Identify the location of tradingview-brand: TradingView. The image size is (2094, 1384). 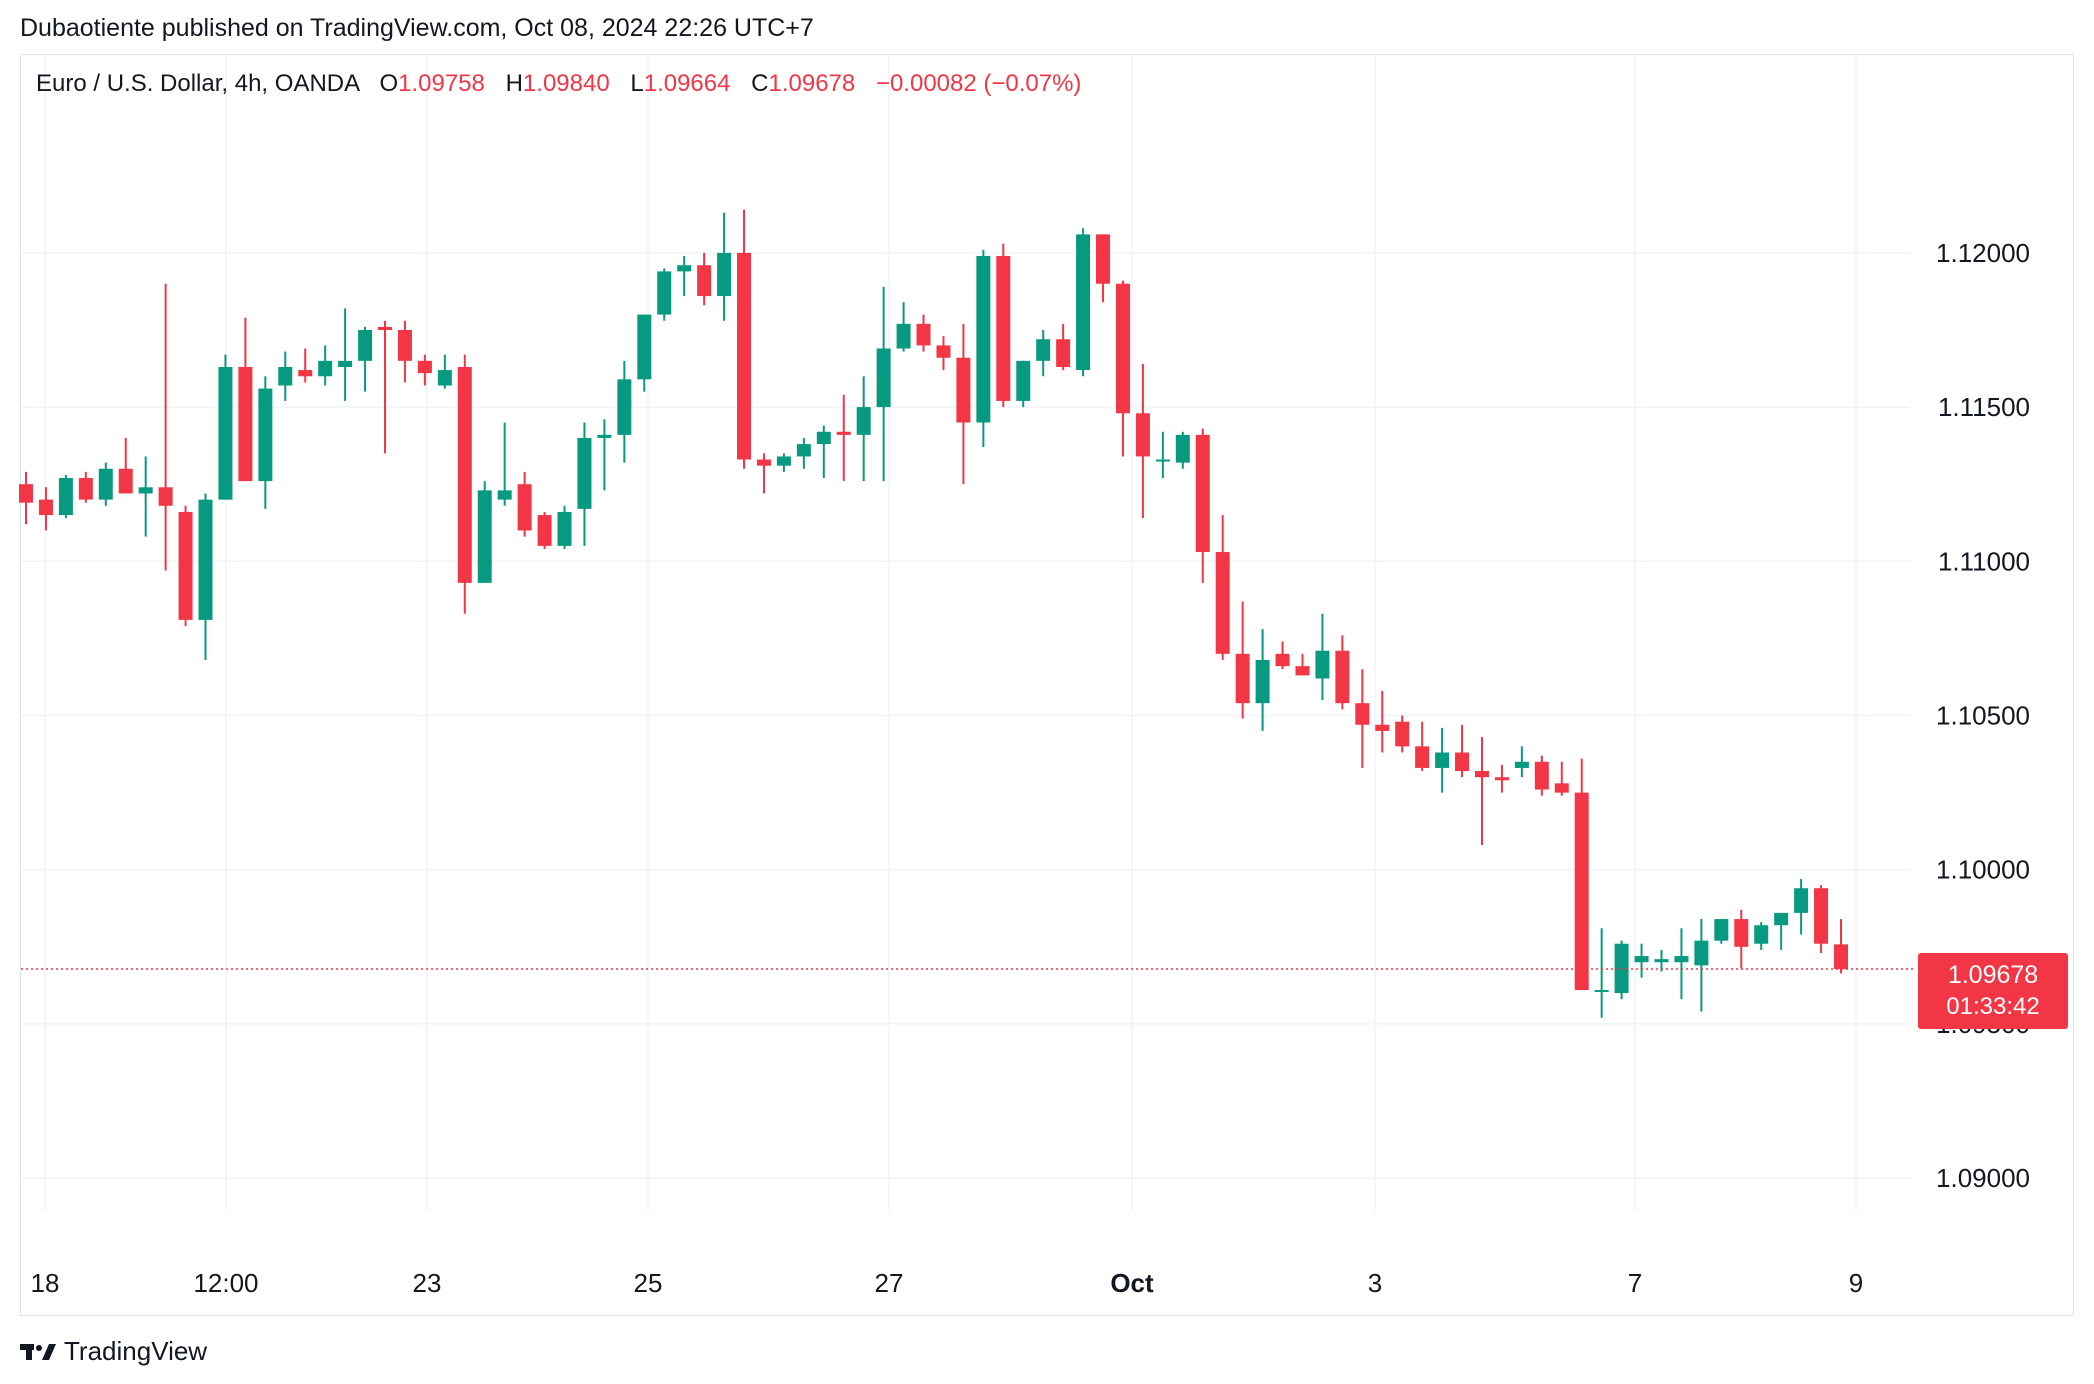
(113, 1351).